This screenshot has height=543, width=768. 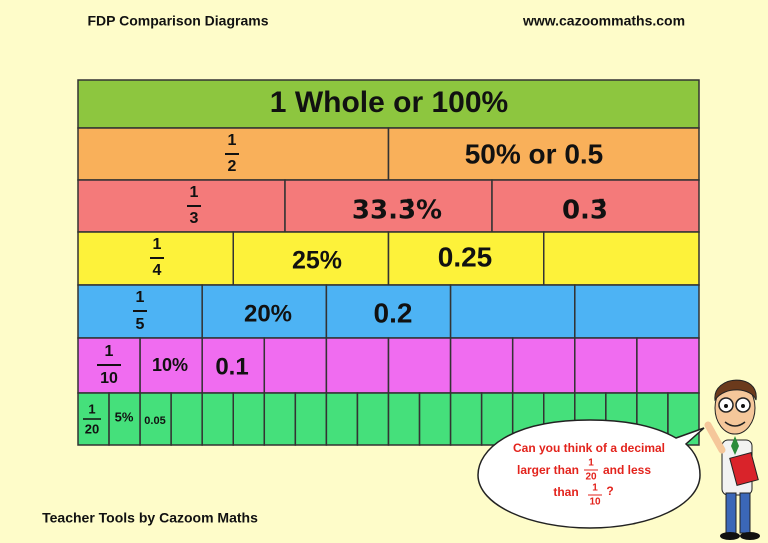 I want to click on bubble-text: larger than, so click(x=548, y=470).